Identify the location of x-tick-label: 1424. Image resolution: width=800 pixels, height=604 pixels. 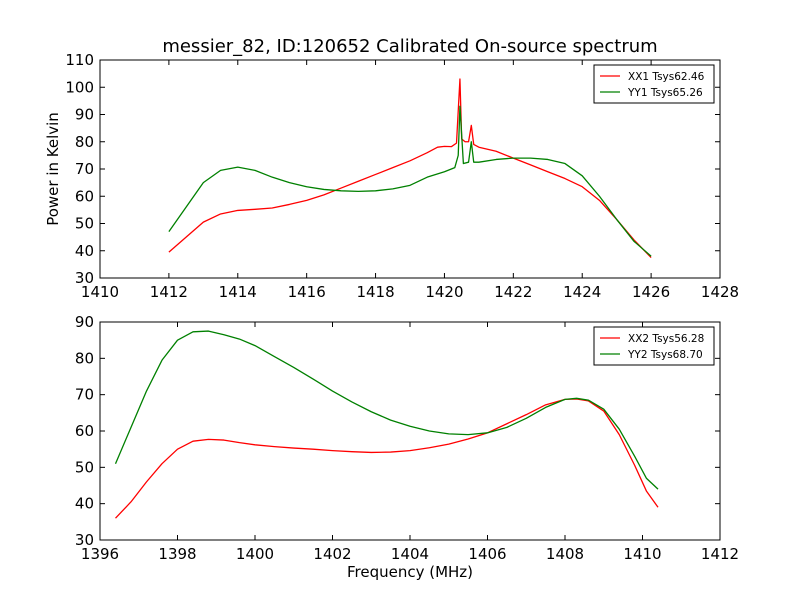
(582, 292).